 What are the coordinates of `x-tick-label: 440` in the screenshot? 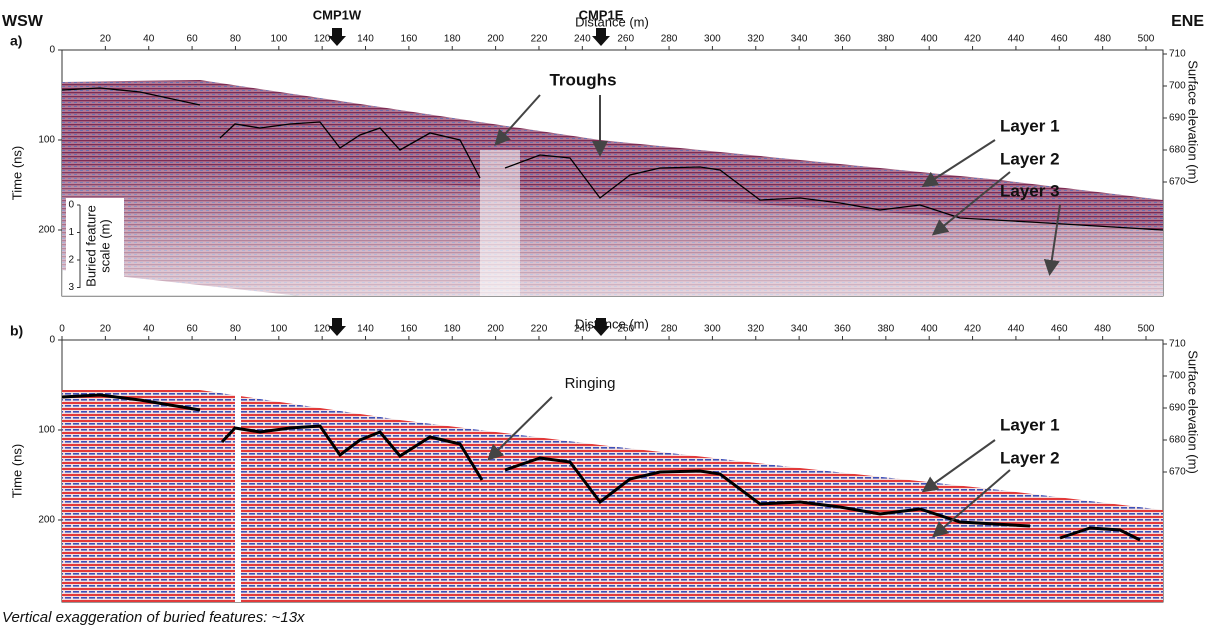 It's located at (1016, 329).